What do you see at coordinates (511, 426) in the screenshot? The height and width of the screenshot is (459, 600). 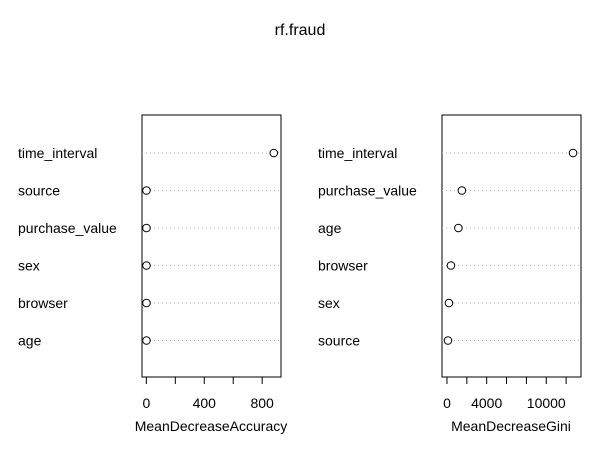 I see `x-axis-label: MeanDecreaseGini` at bounding box center [511, 426].